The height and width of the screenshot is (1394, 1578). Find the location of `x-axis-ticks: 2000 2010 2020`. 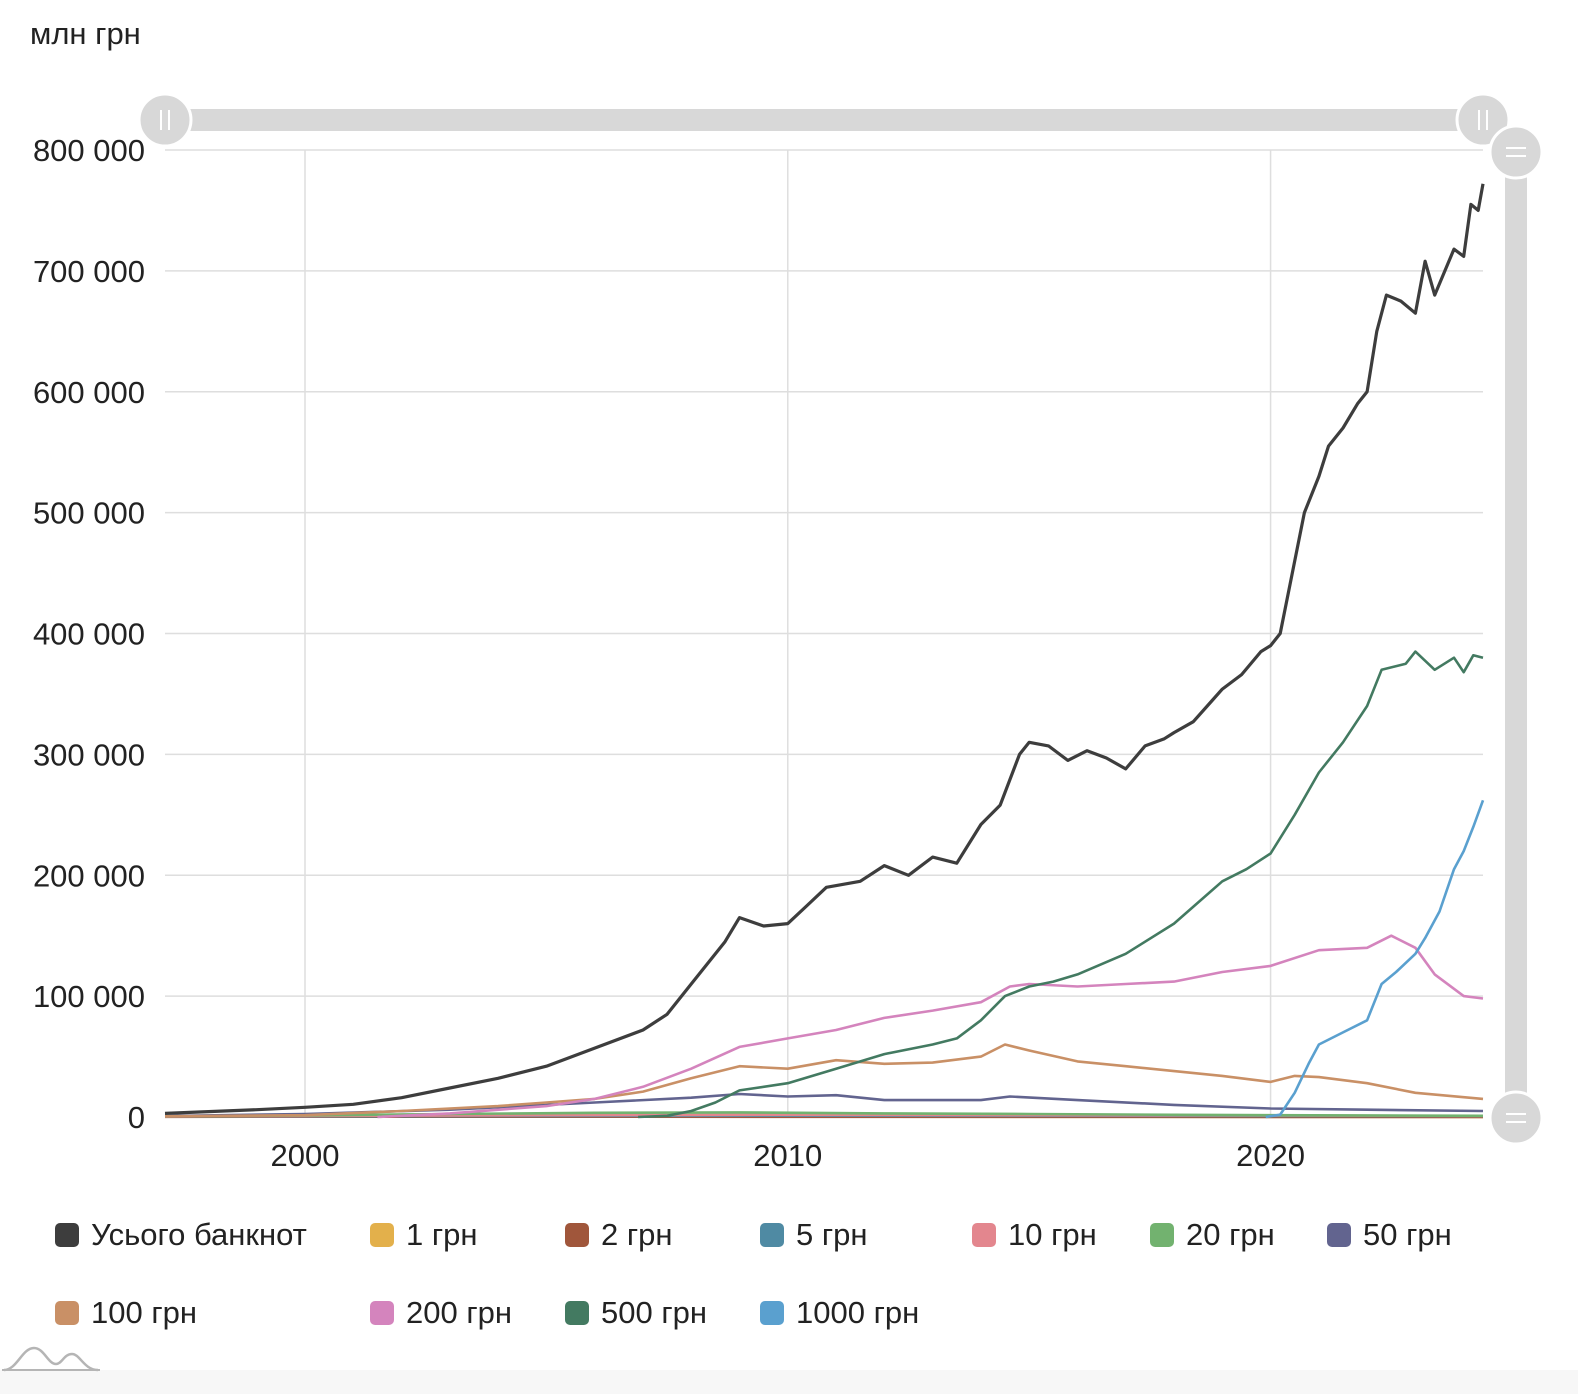

x-axis-ticks: 2000 2010 2020 is located at coordinates (788, 1155).